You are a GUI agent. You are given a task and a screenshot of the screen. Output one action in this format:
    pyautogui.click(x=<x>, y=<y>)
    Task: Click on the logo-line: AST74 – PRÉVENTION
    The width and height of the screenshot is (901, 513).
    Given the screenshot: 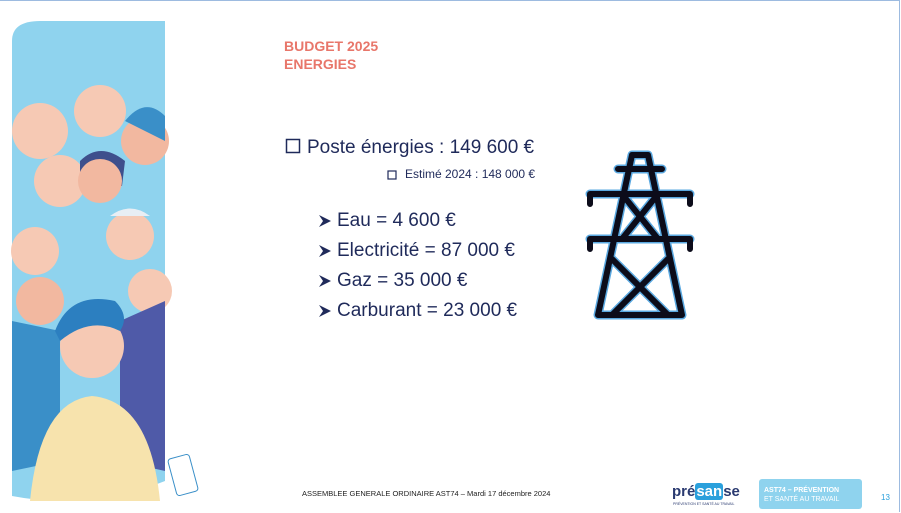 What is the action you would take?
    pyautogui.click(x=802, y=490)
    